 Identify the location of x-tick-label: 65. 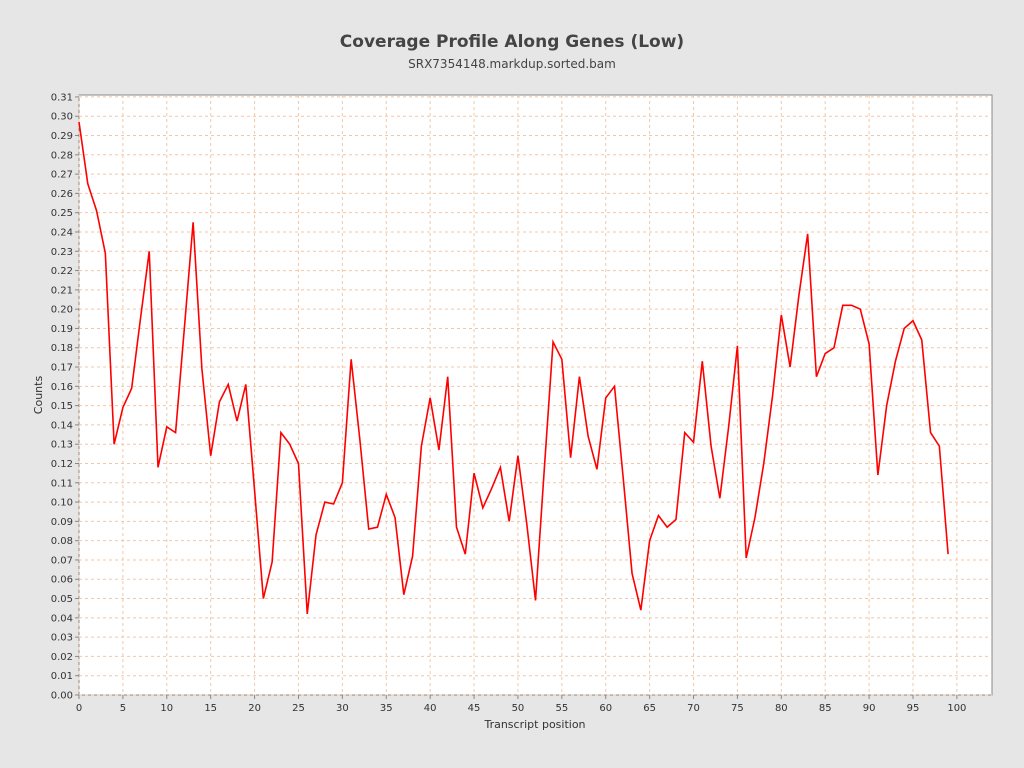
(649, 708).